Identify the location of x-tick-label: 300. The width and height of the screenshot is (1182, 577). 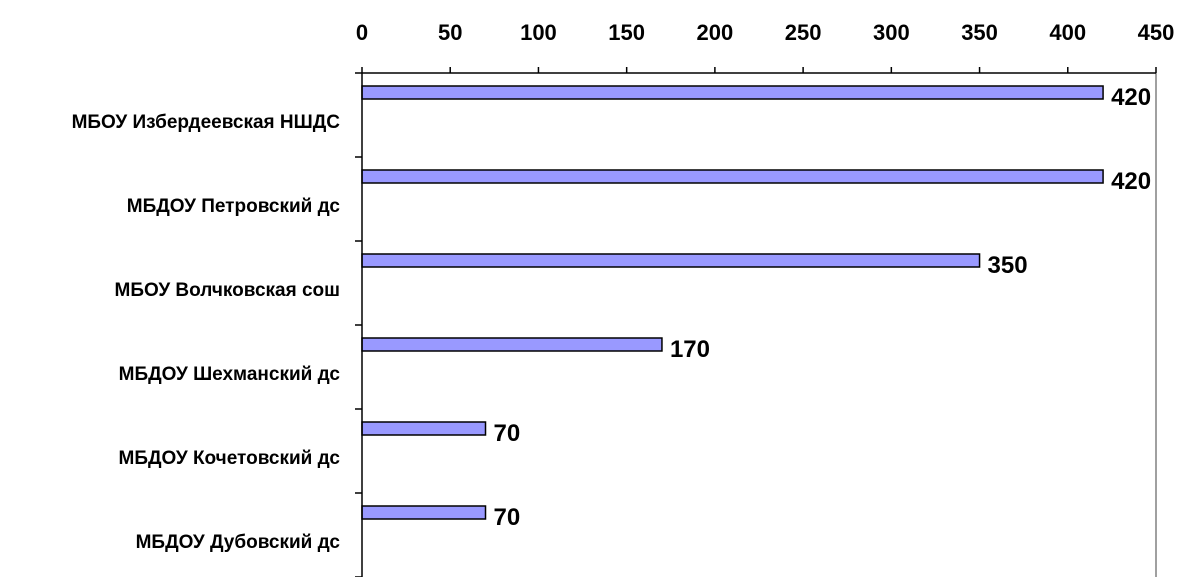
(891, 32).